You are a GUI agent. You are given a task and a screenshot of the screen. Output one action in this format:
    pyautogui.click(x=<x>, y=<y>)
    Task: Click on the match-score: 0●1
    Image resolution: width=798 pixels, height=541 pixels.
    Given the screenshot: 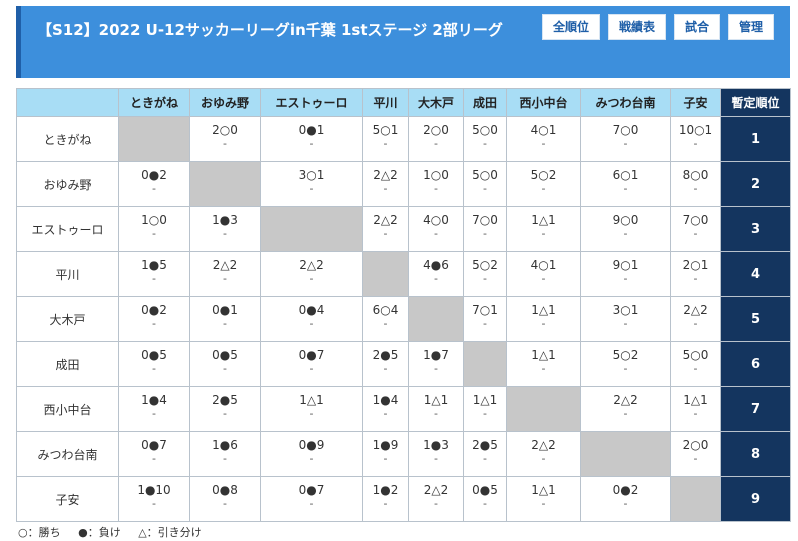 What is the action you would take?
    pyautogui.click(x=311, y=130)
    